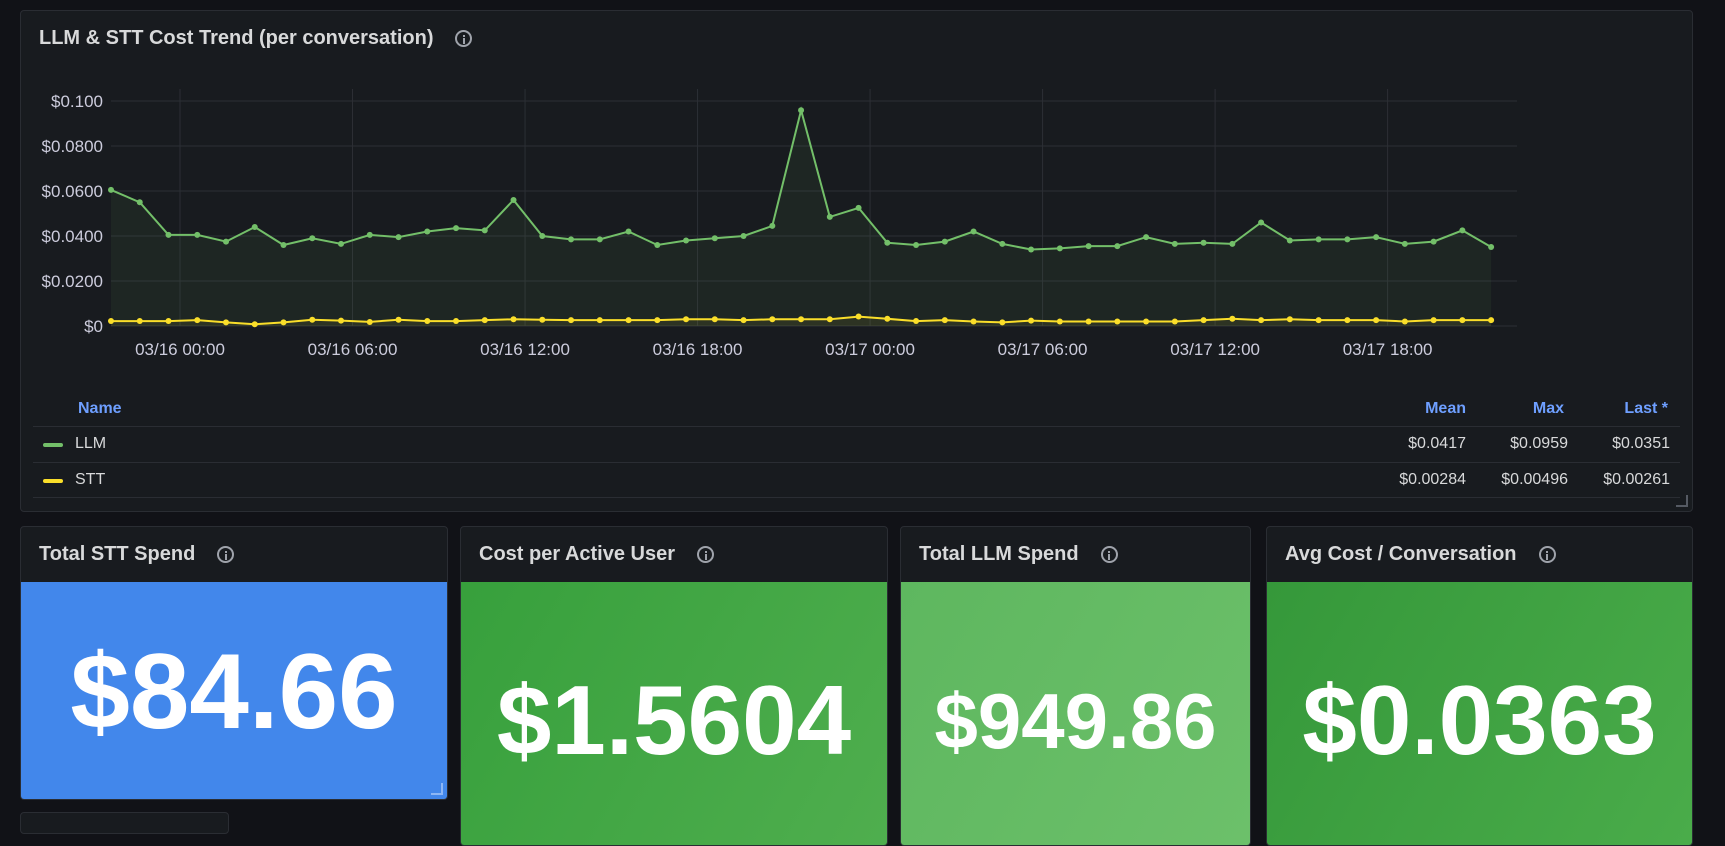 Image resolution: width=1725 pixels, height=846 pixels. Describe the element at coordinates (72, 236) in the screenshot. I see `y-tick-label: $0.0400` at that location.